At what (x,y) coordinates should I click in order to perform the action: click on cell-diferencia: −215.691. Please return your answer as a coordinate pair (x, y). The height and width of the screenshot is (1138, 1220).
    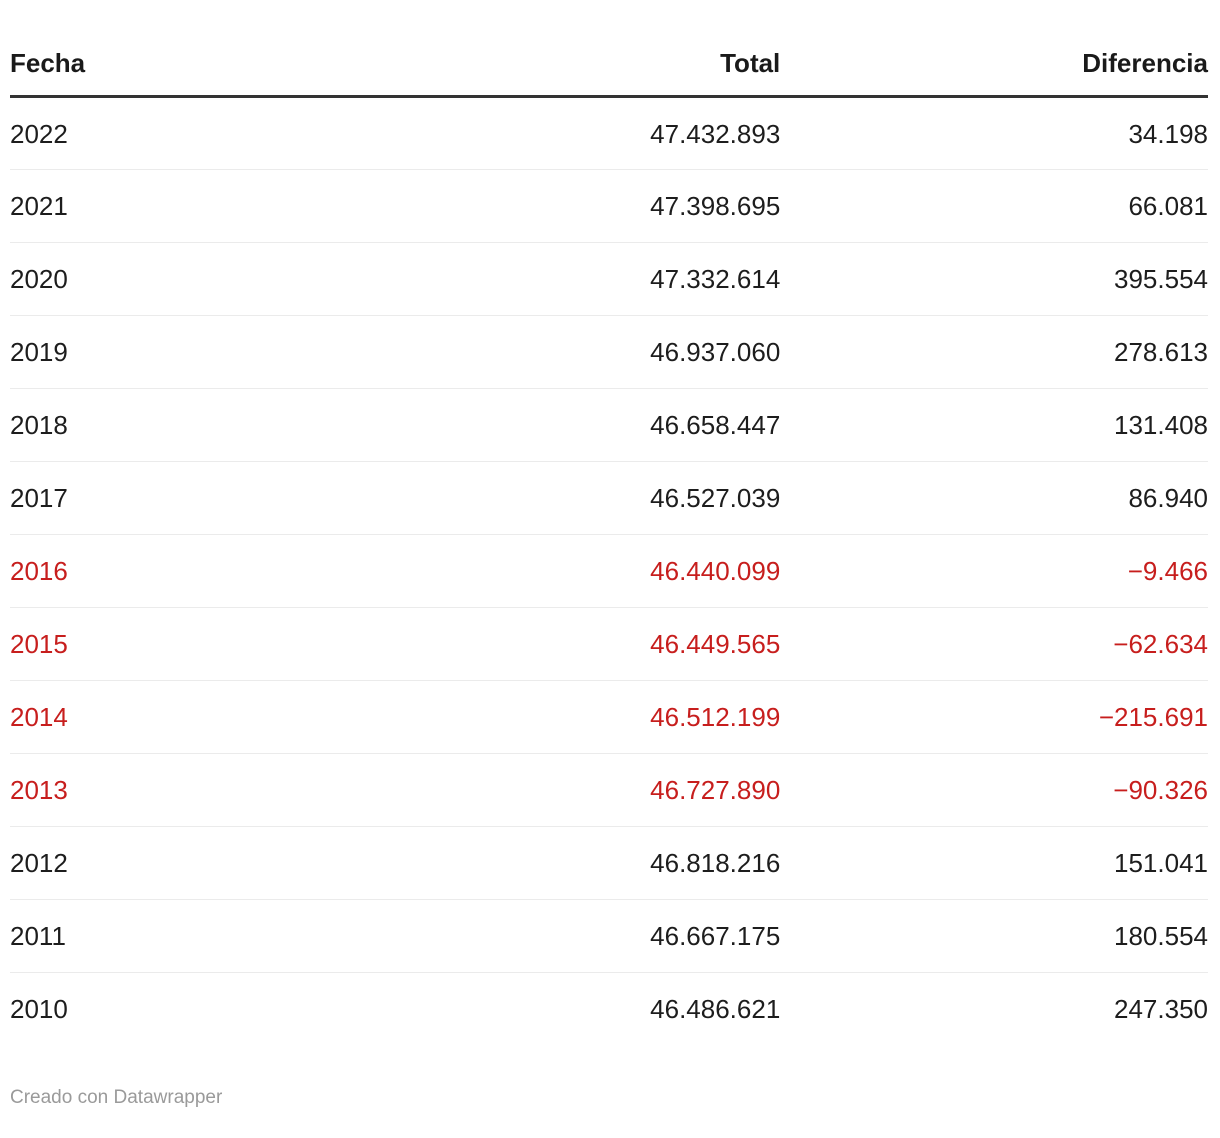
    Looking at the image, I should click on (994, 717).